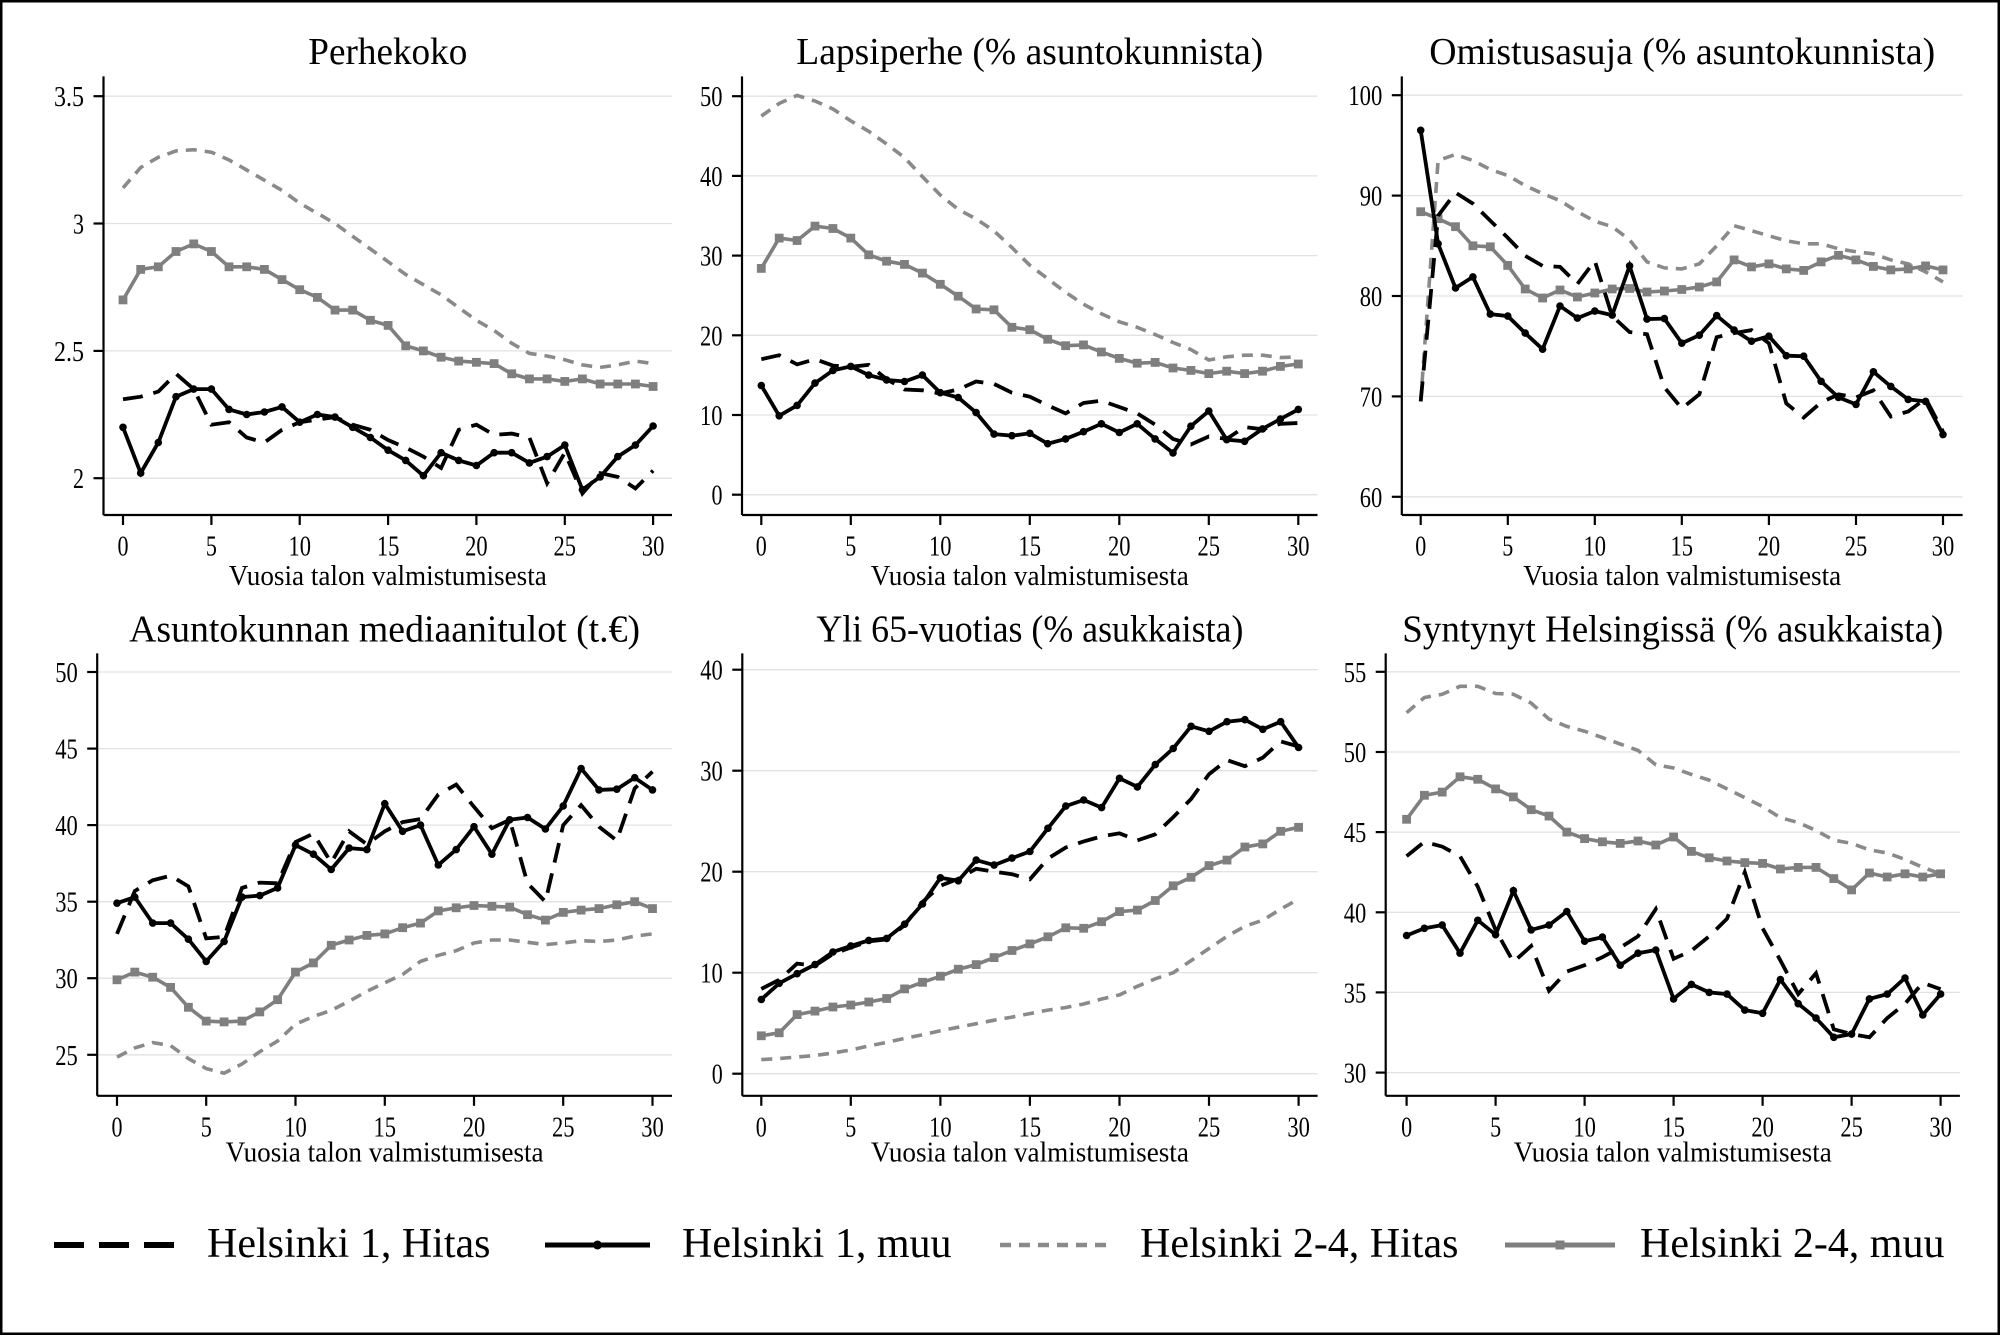 Image resolution: width=2000 pixels, height=1340 pixels. I want to click on svg-text: 70, so click(1371, 397).